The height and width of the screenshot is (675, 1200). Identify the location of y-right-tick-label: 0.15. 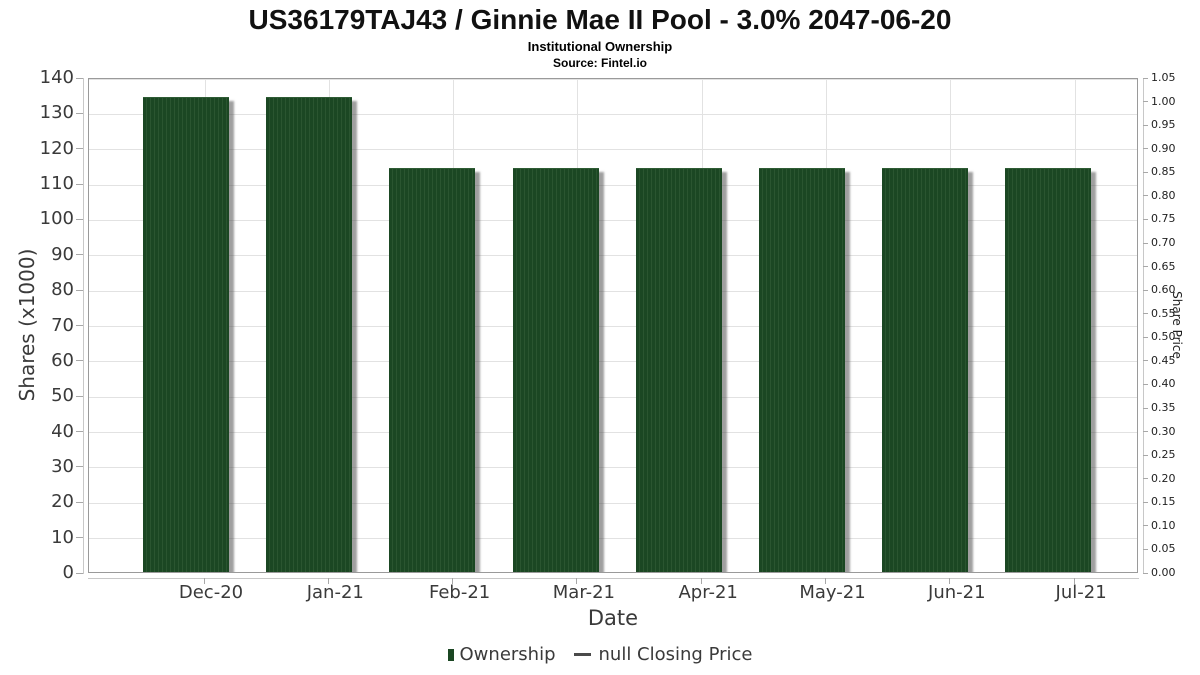
(1163, 502).